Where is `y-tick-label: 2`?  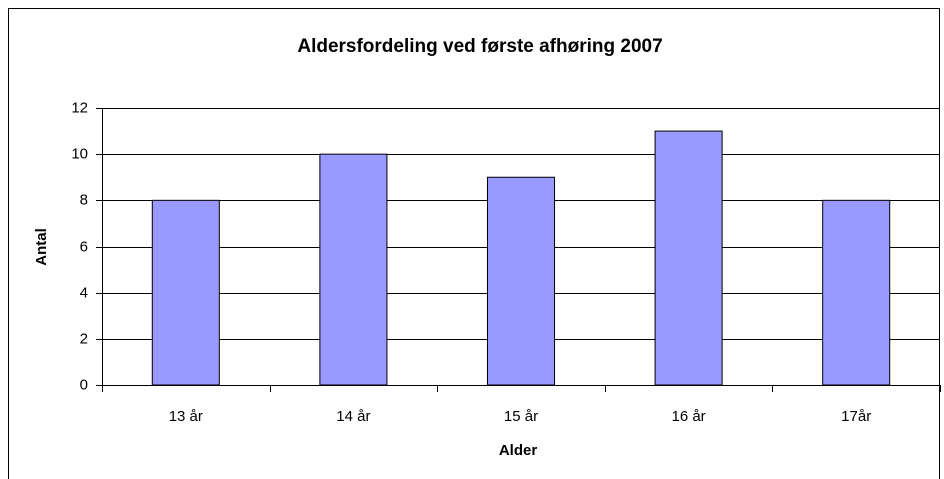 y-tick-label: 2 is located at coordinates (84, 338).